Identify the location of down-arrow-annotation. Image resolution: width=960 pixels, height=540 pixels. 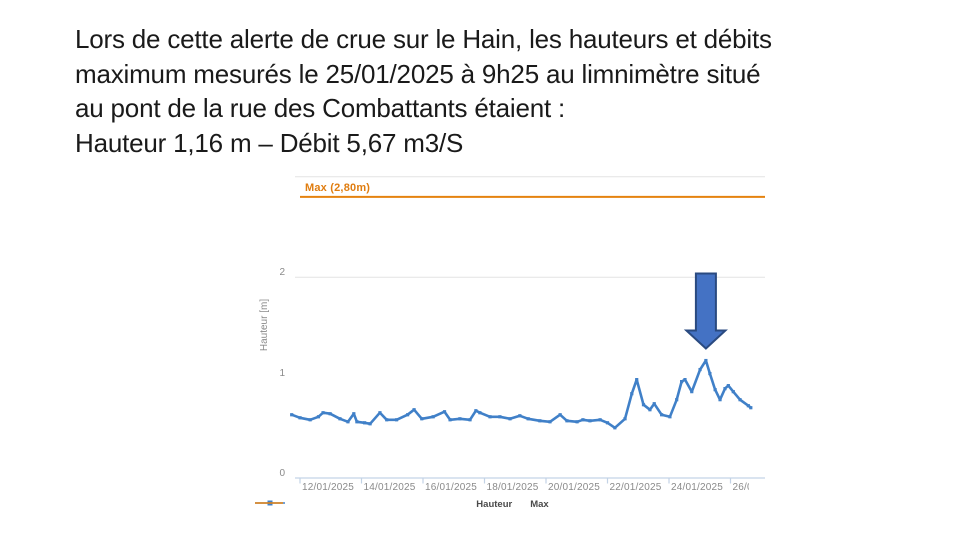
(705, 311).